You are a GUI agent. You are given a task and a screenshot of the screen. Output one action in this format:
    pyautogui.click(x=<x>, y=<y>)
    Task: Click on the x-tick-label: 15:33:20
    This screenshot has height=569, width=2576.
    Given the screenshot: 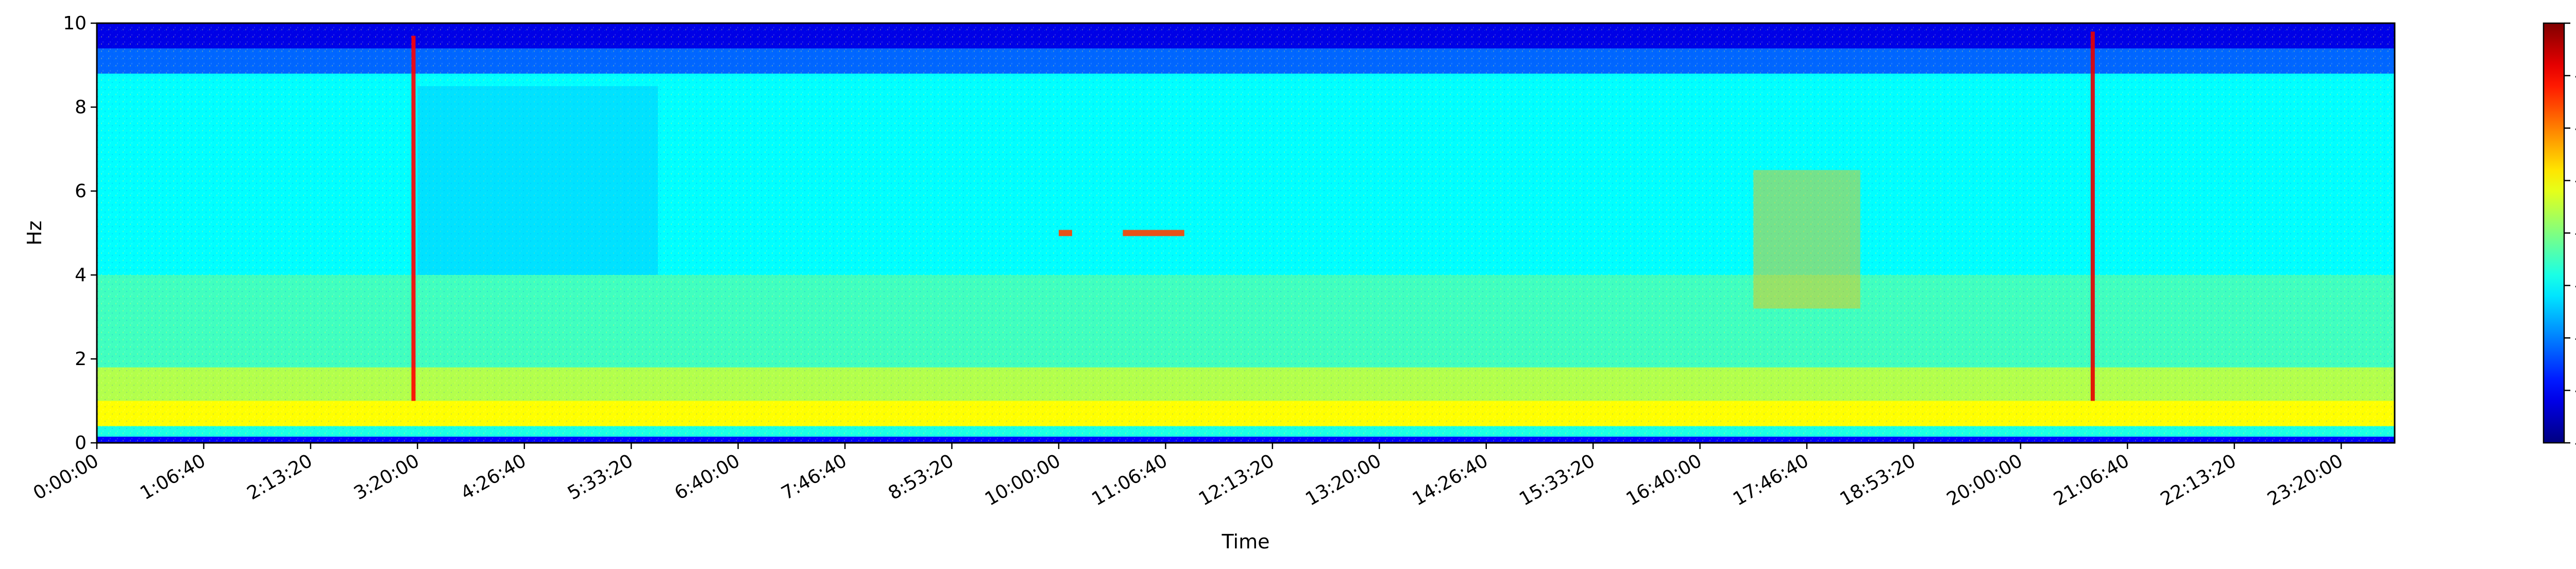 What is the action you would take?
    pyautogui.click(x=1557, y=480)
    